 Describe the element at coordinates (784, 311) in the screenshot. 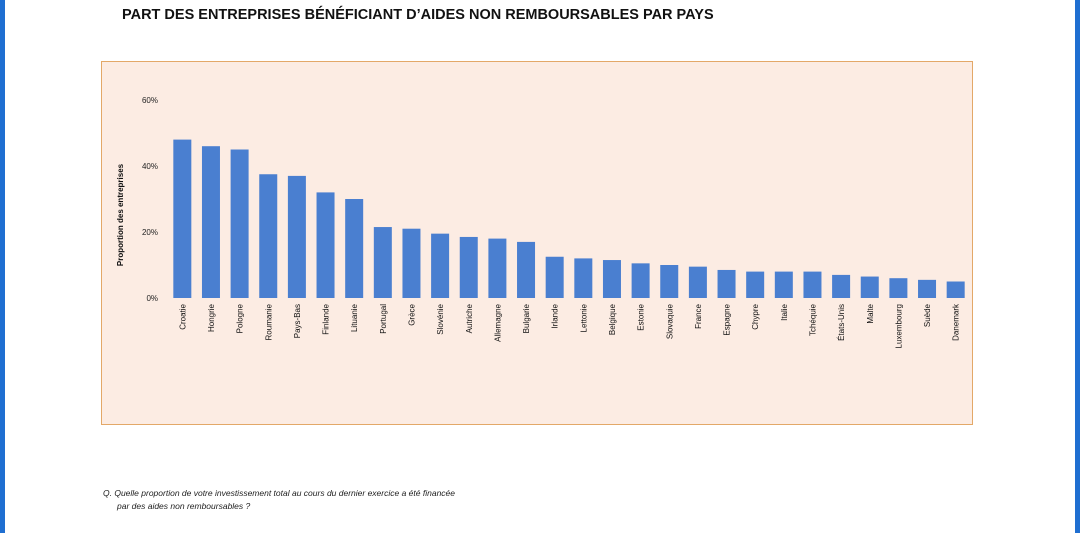

I see `x-tick-label: Italie` at that location.